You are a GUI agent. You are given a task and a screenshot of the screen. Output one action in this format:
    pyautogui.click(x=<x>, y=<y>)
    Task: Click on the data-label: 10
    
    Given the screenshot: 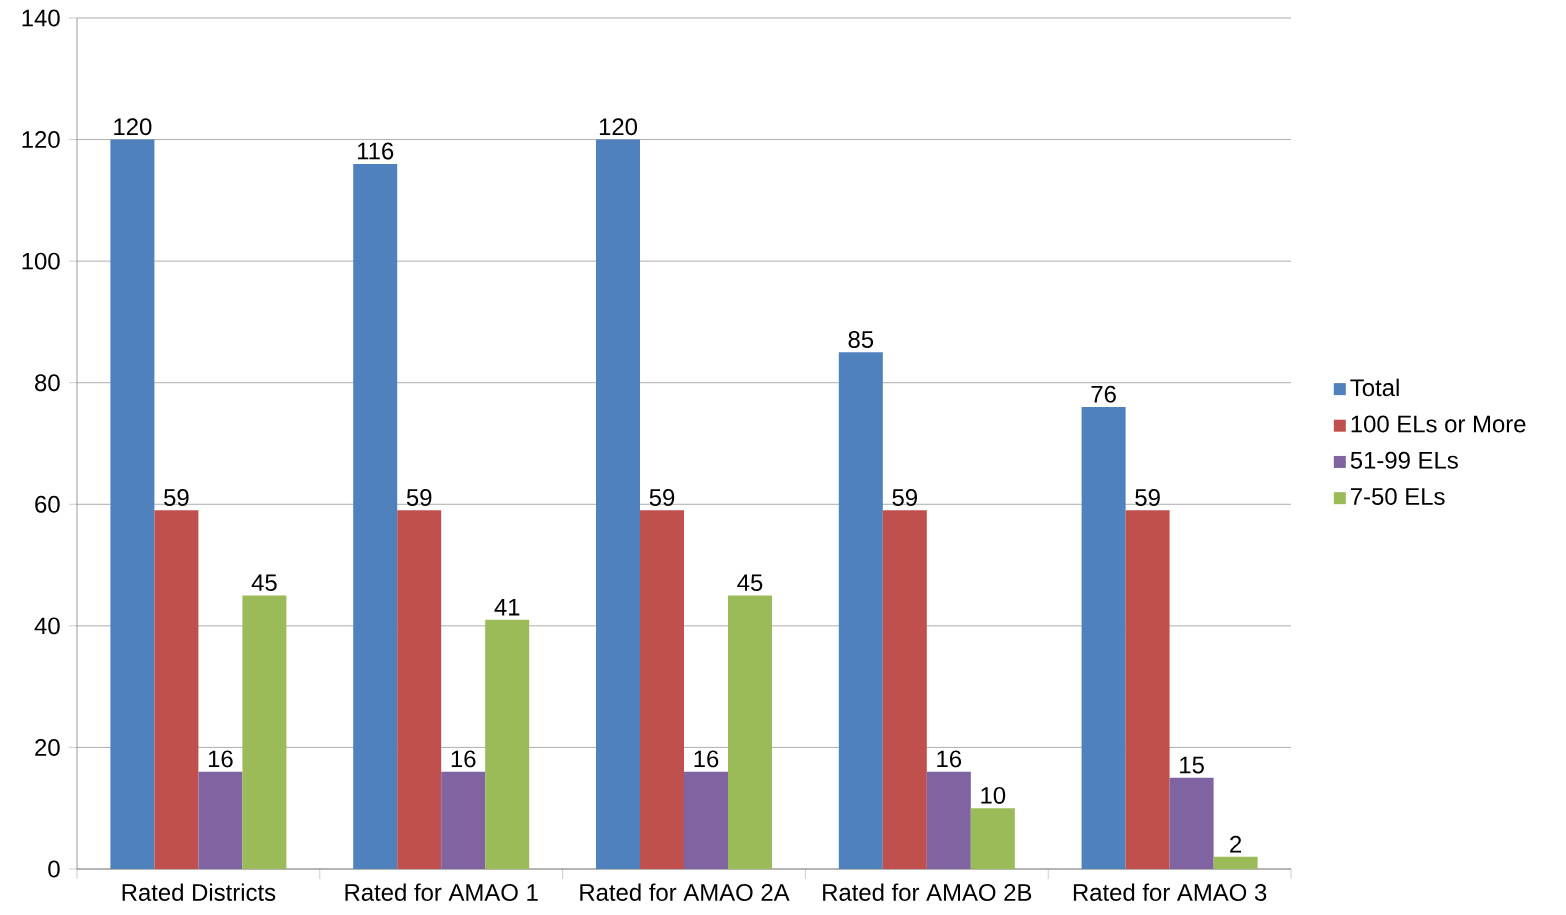 What is the action you would take?
    pyautogui.click(x=993, y=795)
    